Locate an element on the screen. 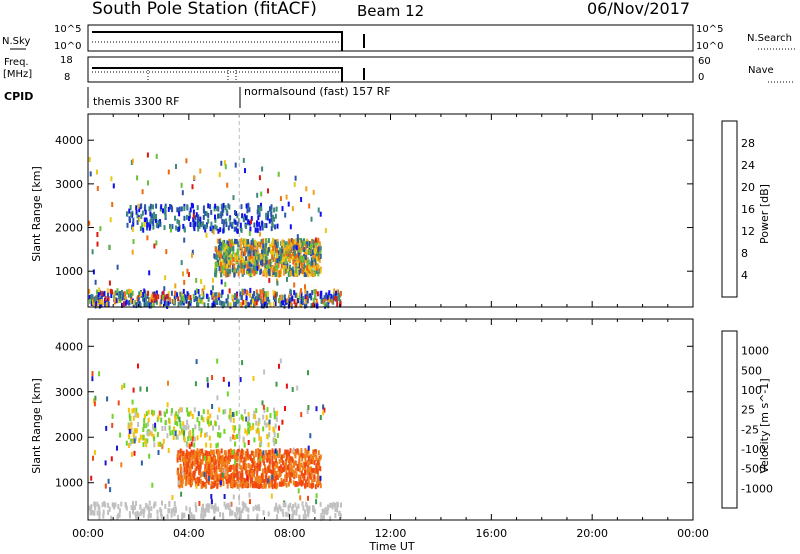 The image size is (800, 554). power-data-cells is located at coordinates (215, 230).